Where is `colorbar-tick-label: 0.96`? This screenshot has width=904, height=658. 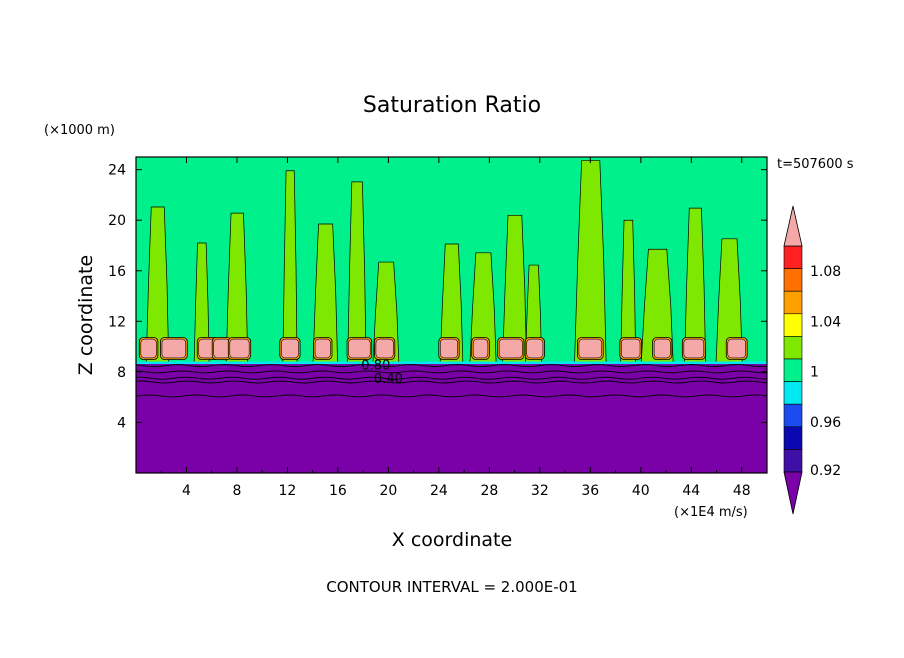 colorbar-tick-label: 0.96 is located at coordinates (825, 423).